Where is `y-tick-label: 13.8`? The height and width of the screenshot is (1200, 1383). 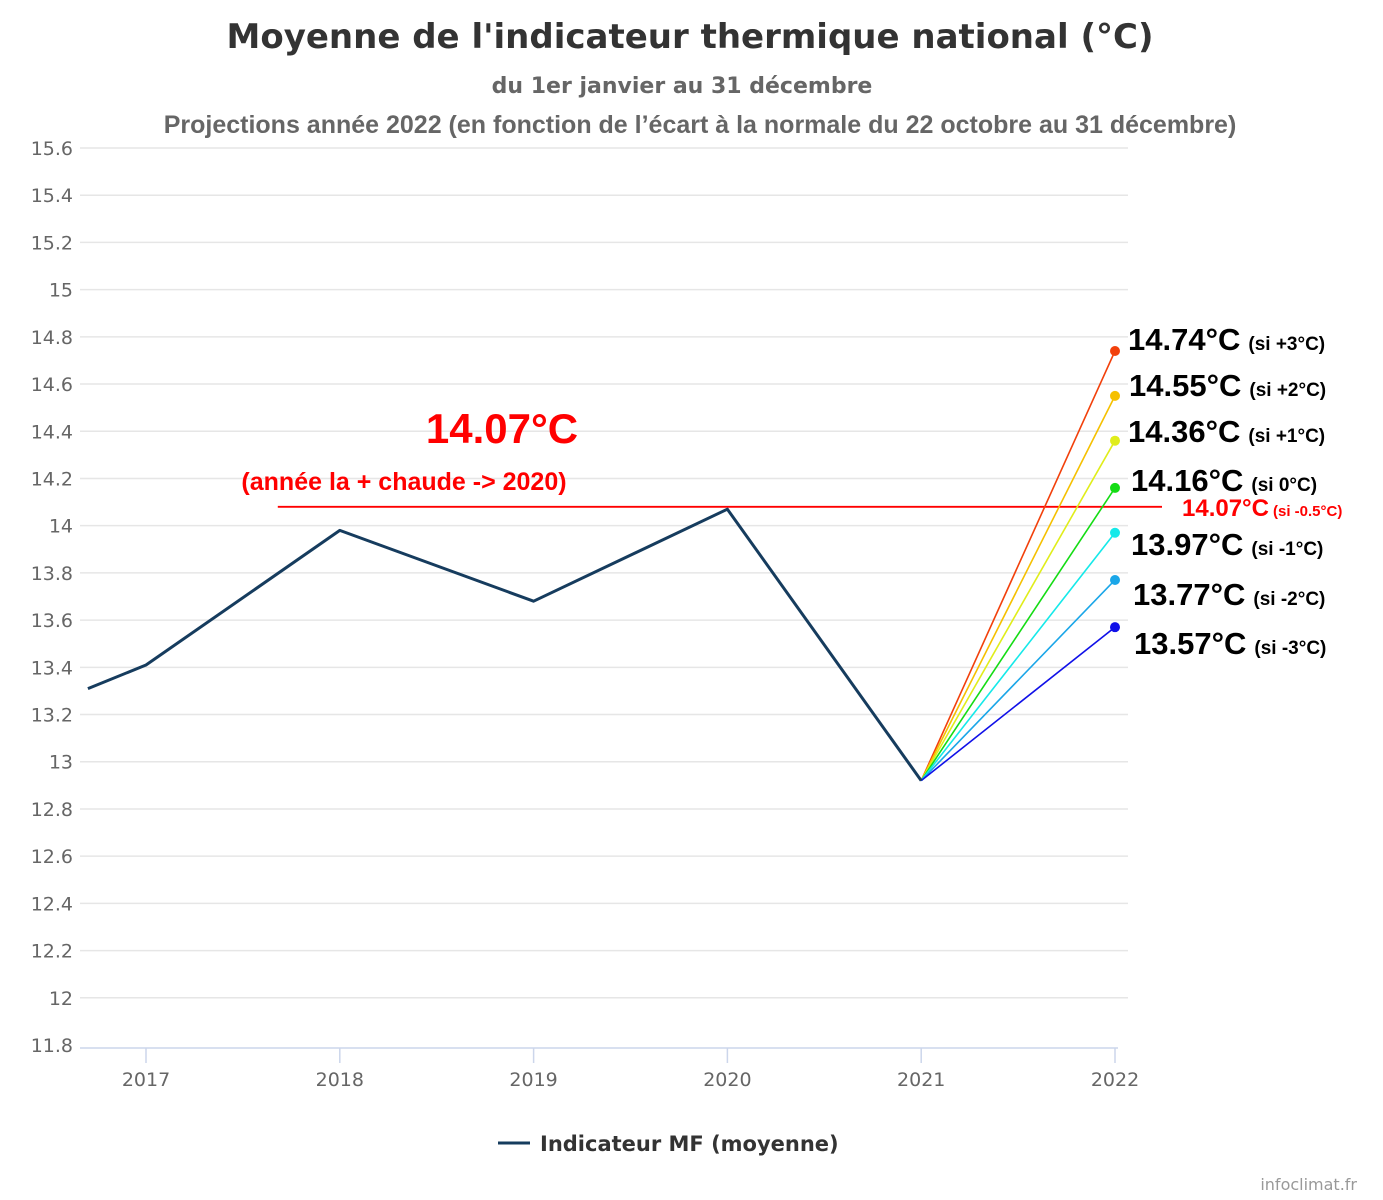
y-tick-label: 13.8 is located at coordinates (52, 574).